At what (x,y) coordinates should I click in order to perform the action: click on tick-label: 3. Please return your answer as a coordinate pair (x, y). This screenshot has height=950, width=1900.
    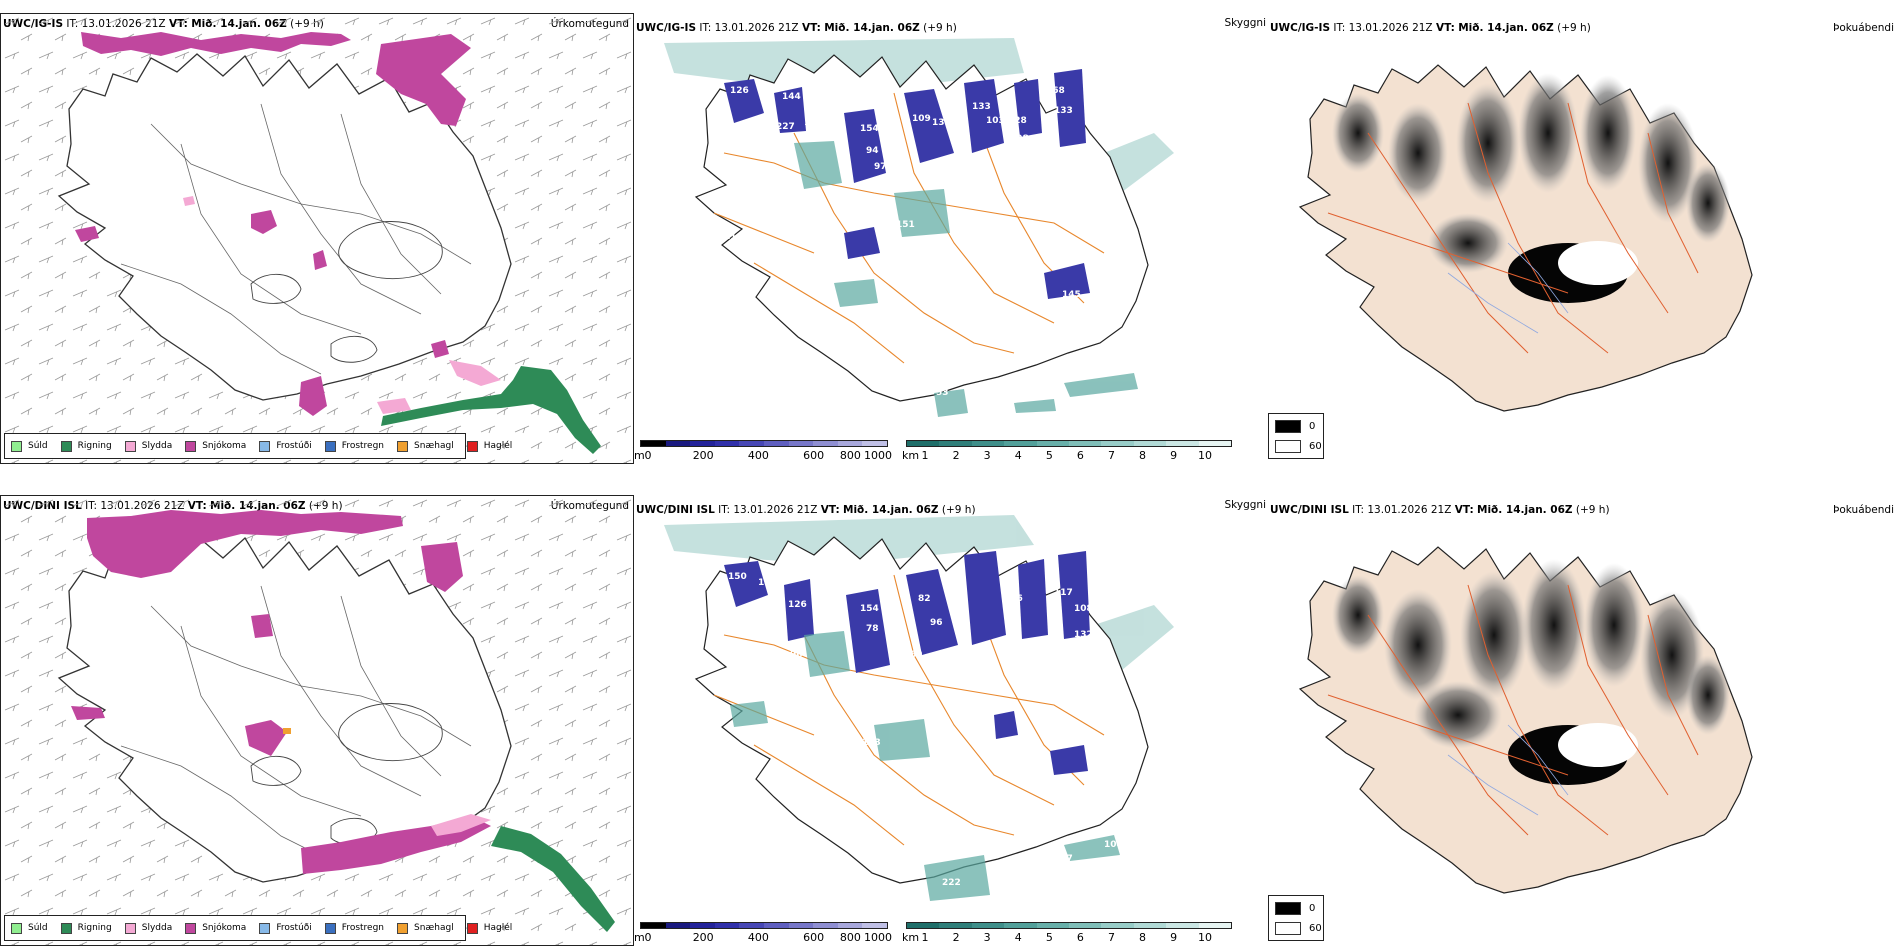
    Looking at the image, I should click on (987, 455).